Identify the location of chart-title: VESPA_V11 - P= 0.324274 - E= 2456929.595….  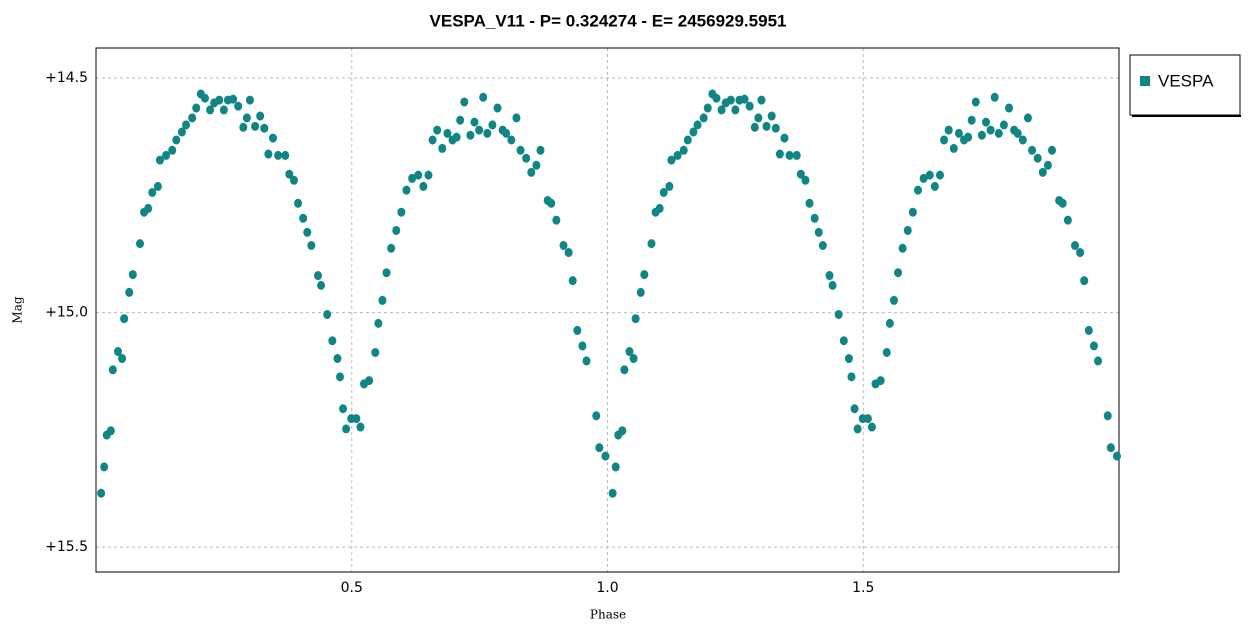
(608, 20).